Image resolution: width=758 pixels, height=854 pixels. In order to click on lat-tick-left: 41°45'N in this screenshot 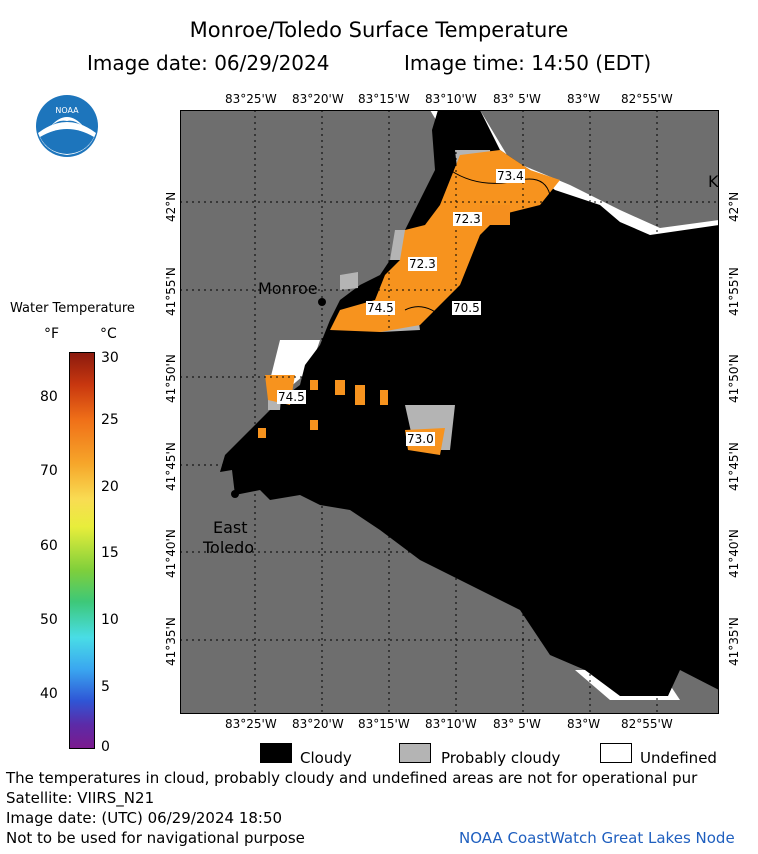, I will do `click(171, 466)`.